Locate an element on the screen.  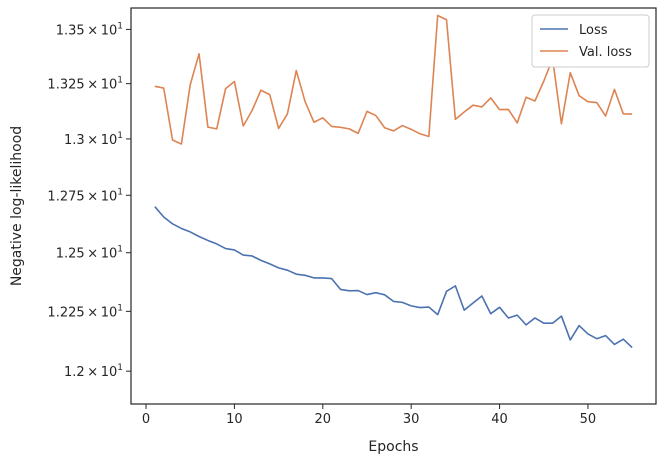
x-tick-label: 40 is located at coordinates (499, 419).